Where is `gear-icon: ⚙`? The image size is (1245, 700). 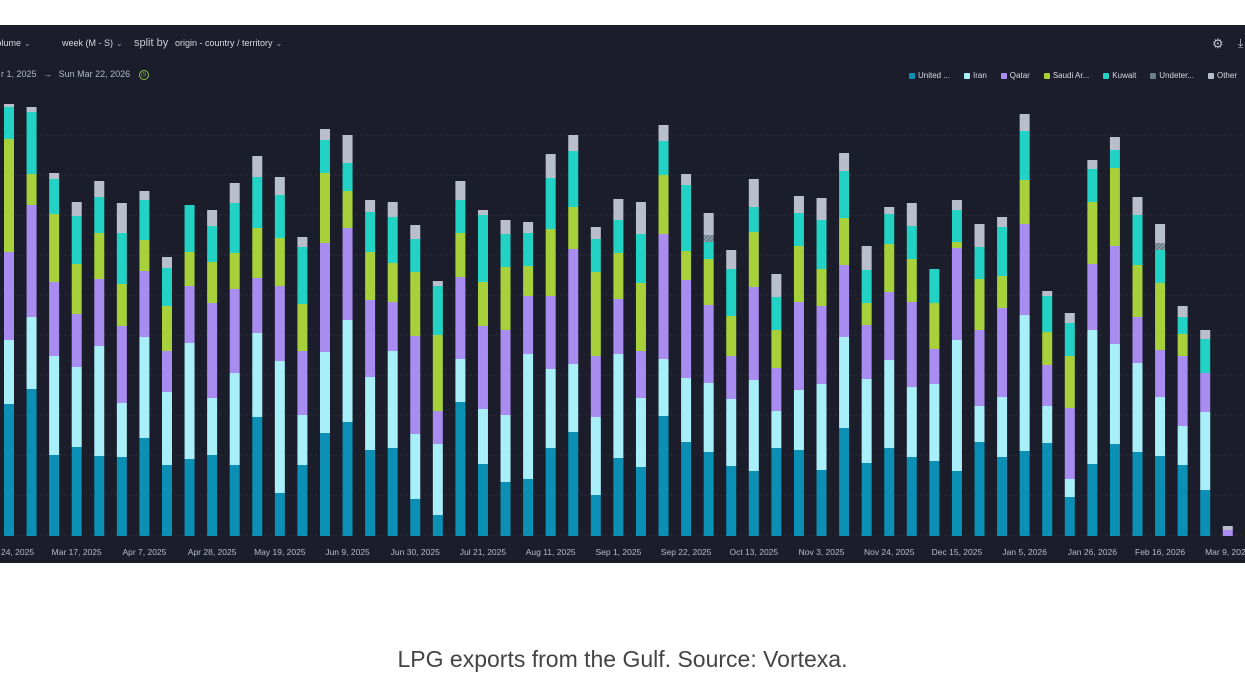
gear-icon: ⚙ is located at coordinates (1218, 43).